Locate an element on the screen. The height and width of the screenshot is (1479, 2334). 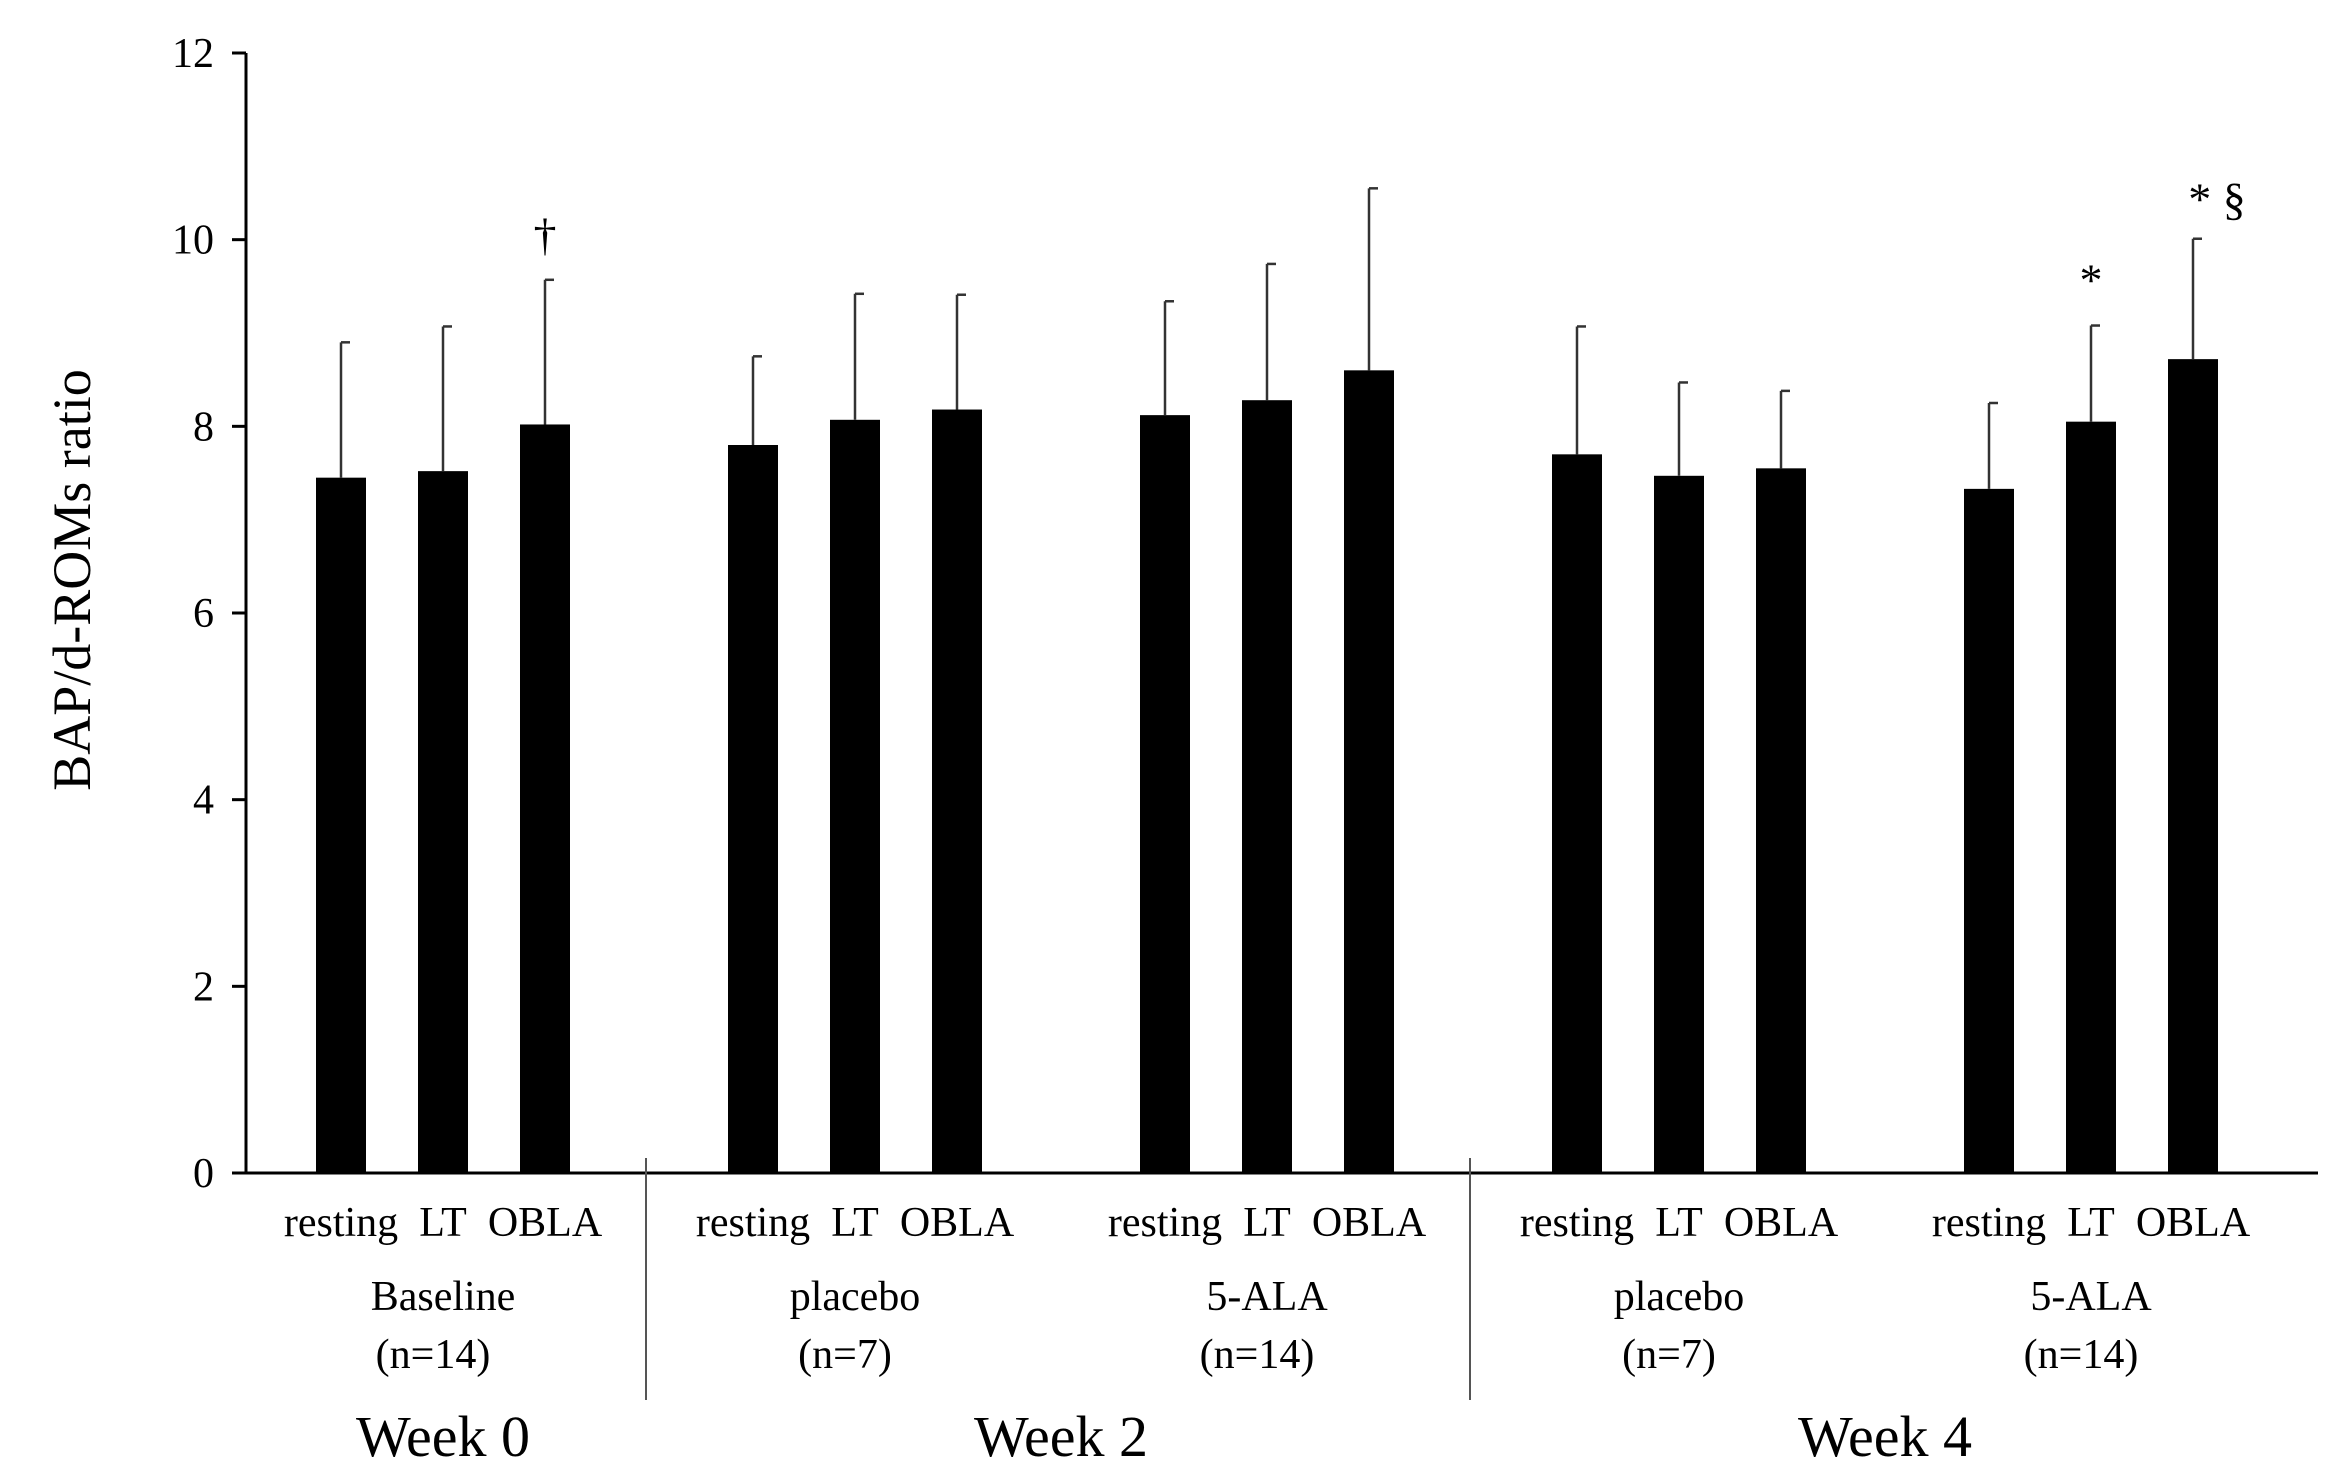
group-name-label: Baseline is located at coordinates (443, 1297).